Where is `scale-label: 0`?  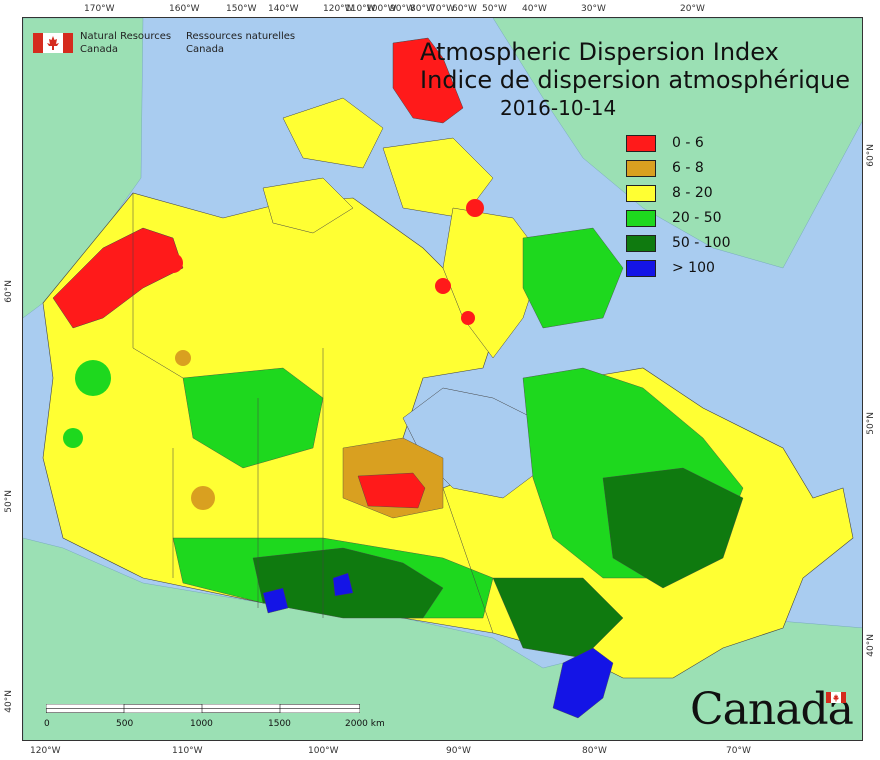 scale-label: 0 is located at coordinates (47, 724).